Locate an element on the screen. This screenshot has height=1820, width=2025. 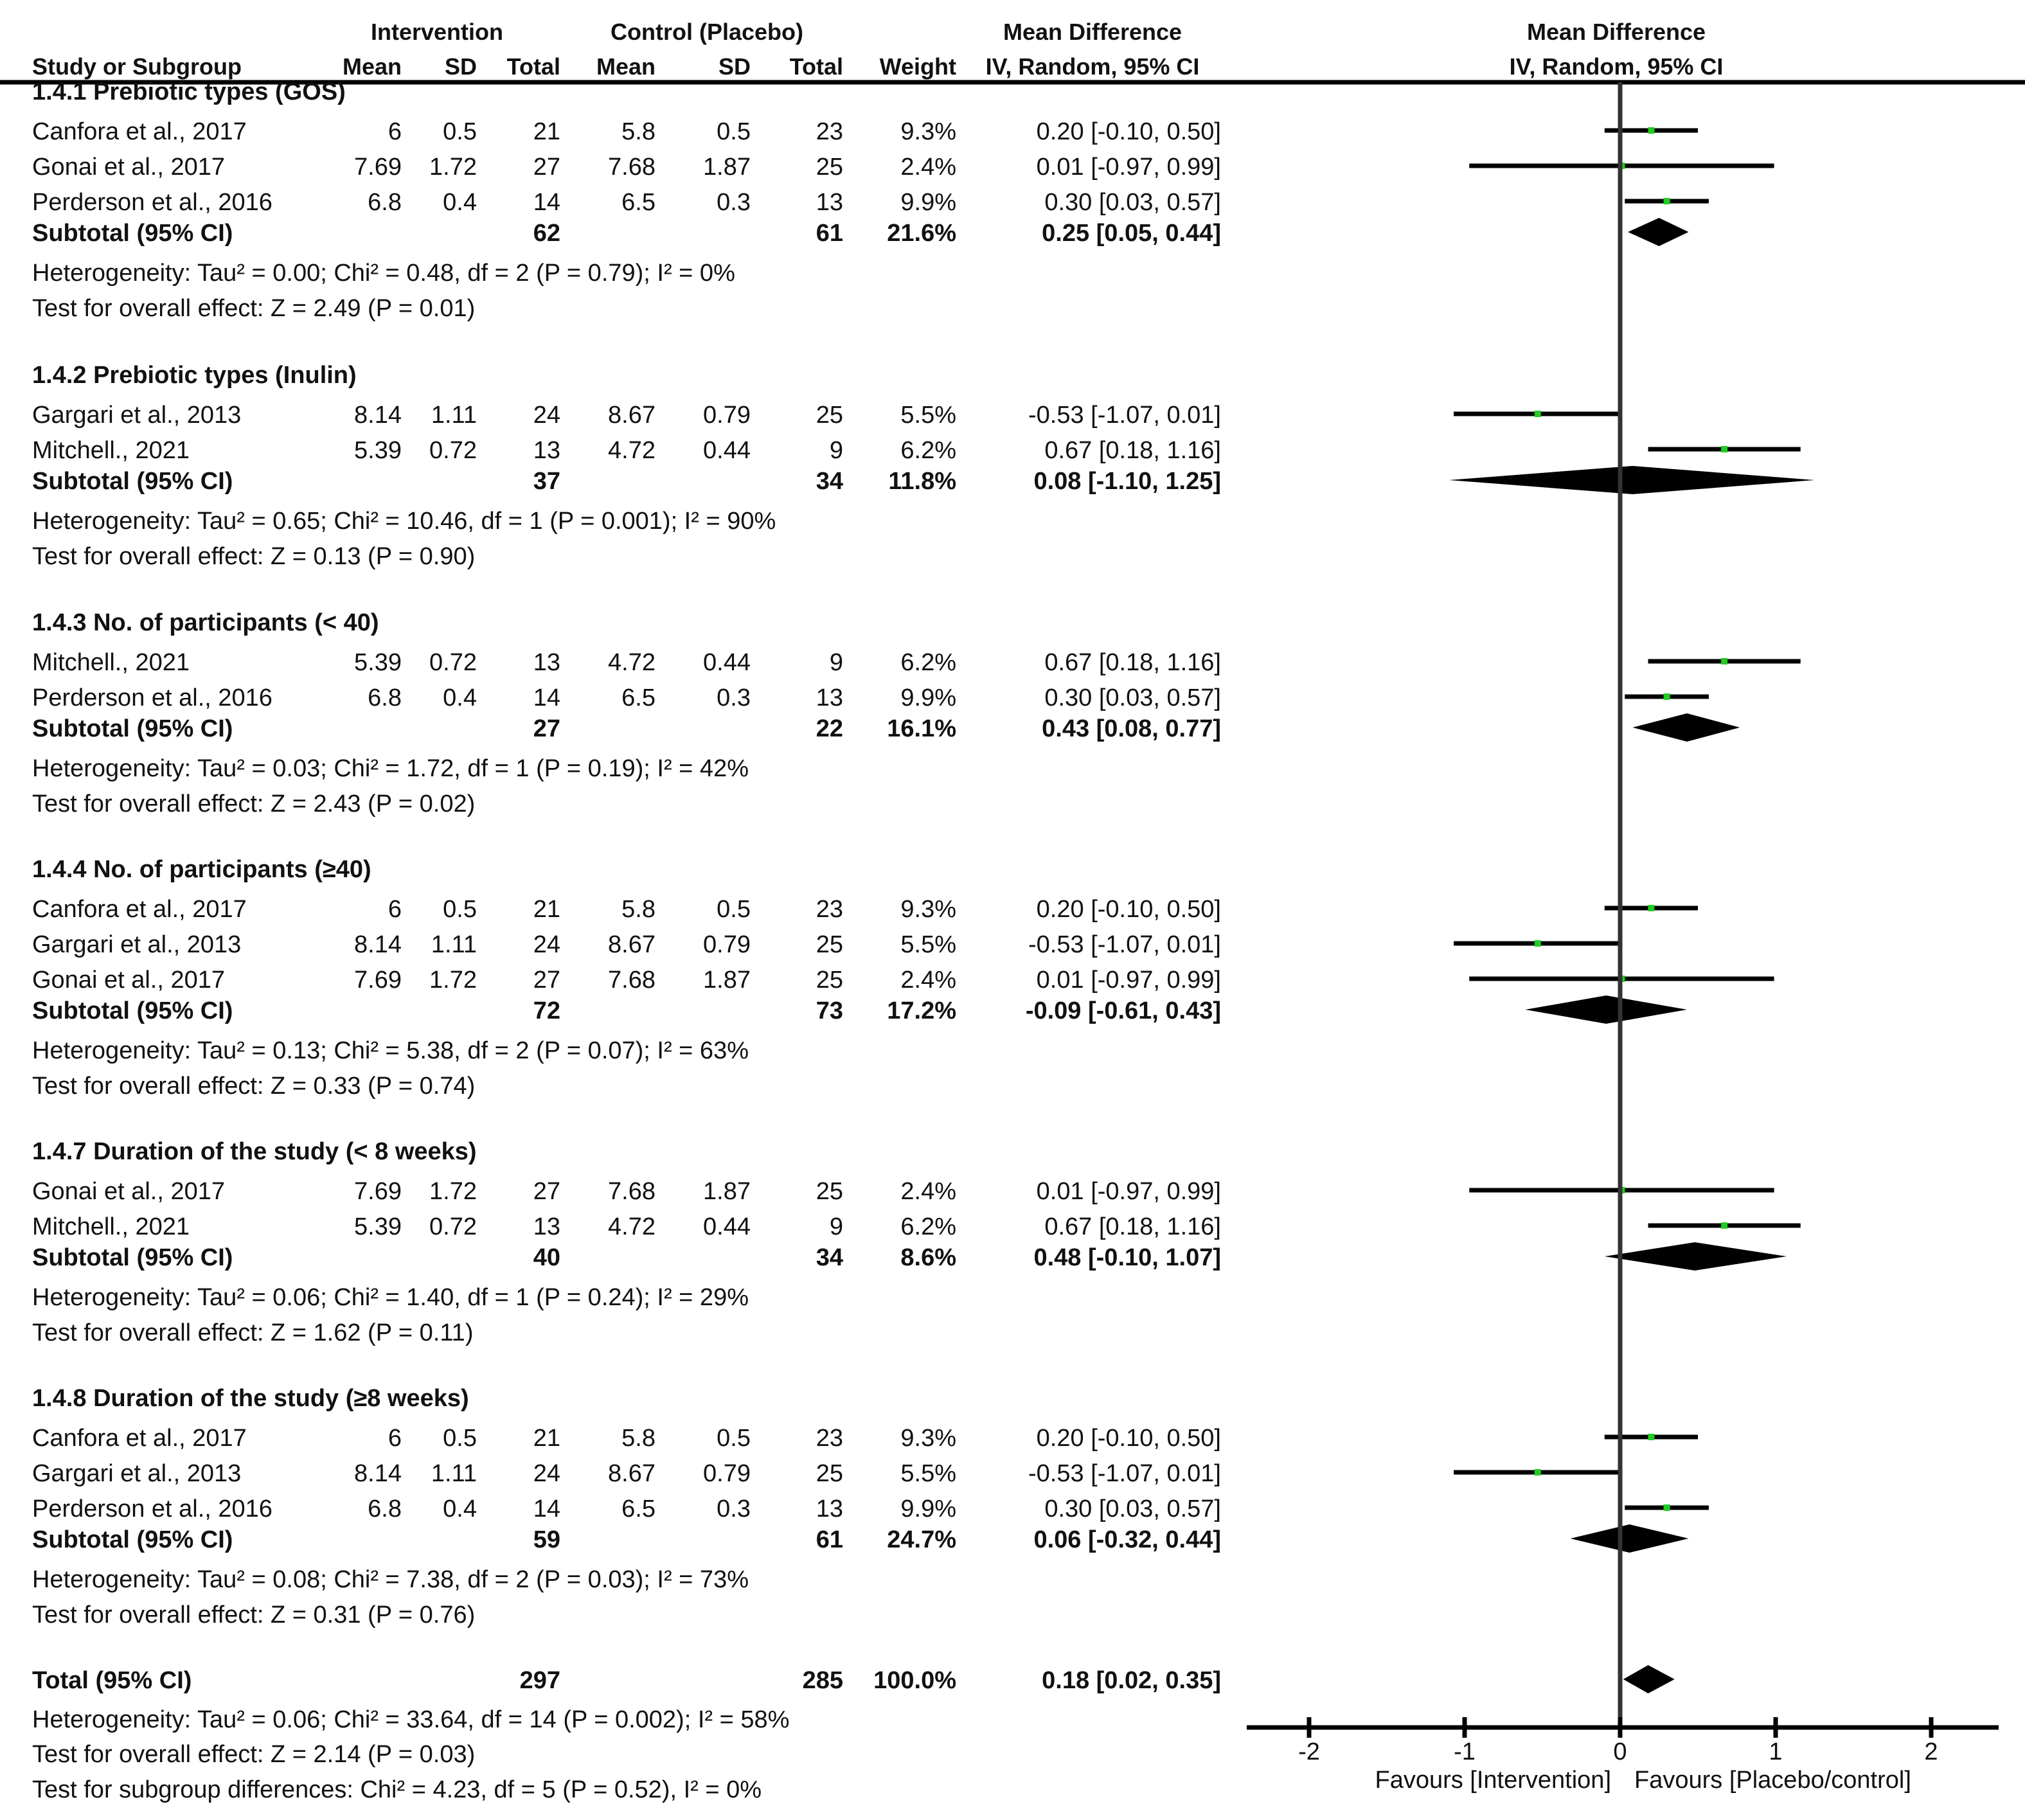
x-tick-label: 1 is located at coordinates (1775, 1751).